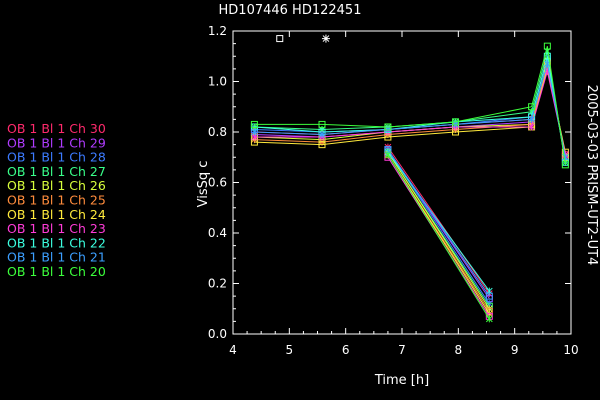 The image size is (600, 400). I want to click on x-tick-label: 4, so click(233, 350).